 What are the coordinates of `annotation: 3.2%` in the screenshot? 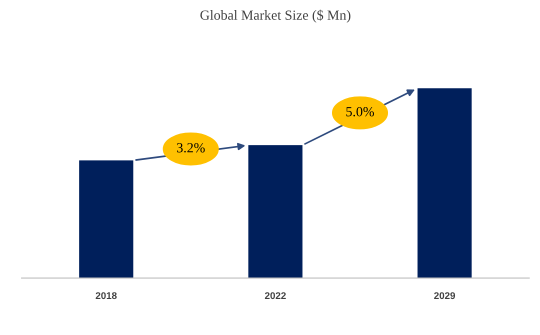 It's located at (191, 147).